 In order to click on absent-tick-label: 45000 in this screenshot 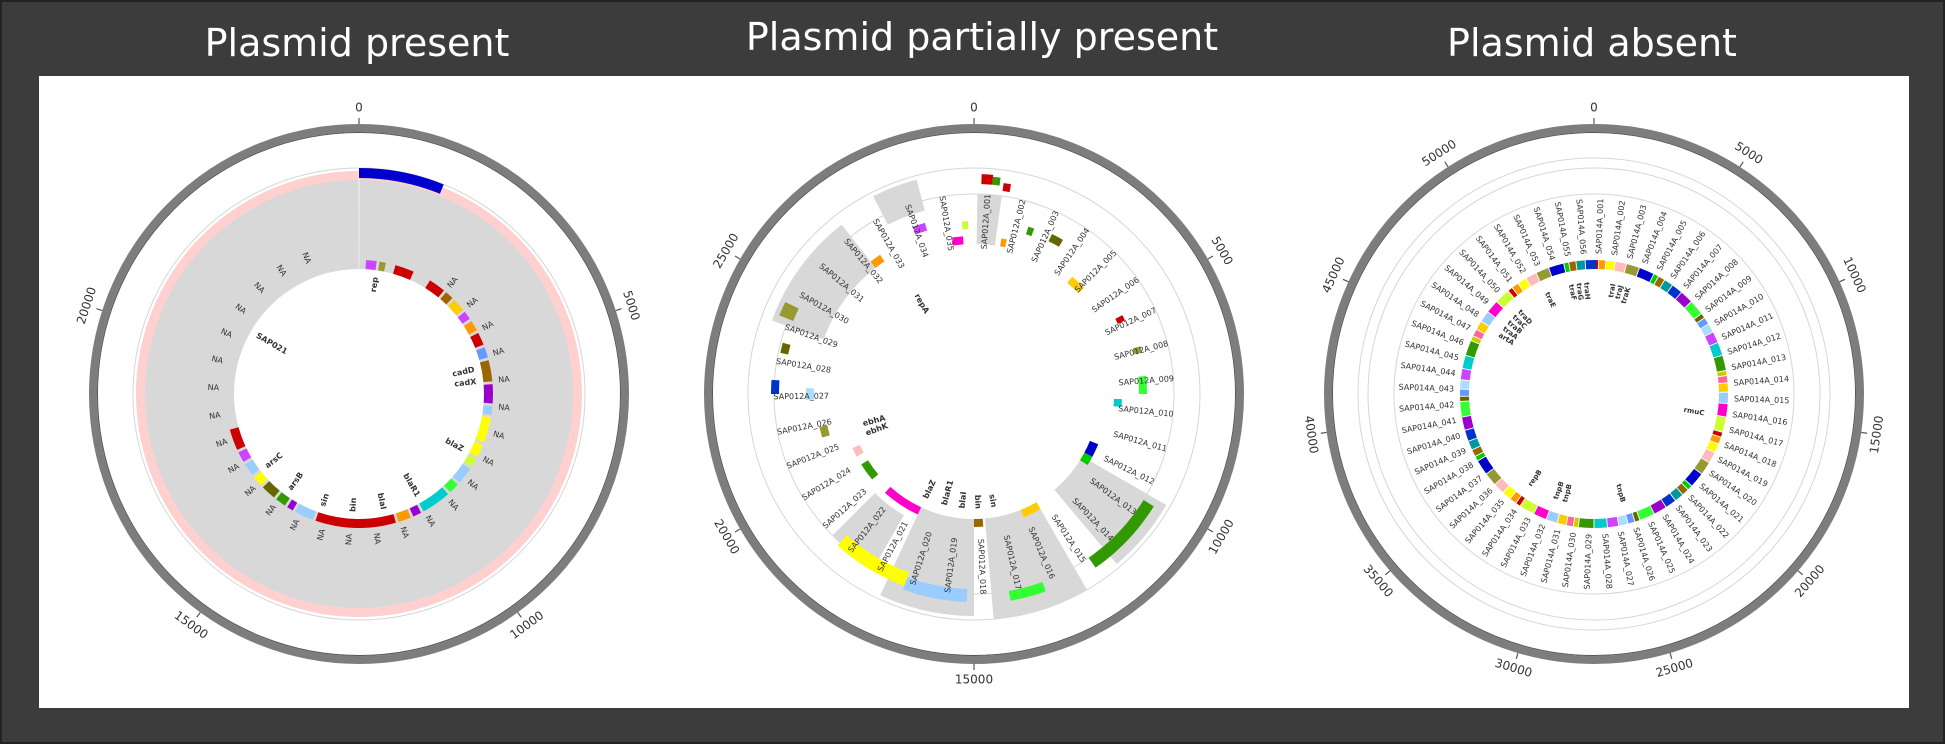, I will do `click(1333, 275)`.